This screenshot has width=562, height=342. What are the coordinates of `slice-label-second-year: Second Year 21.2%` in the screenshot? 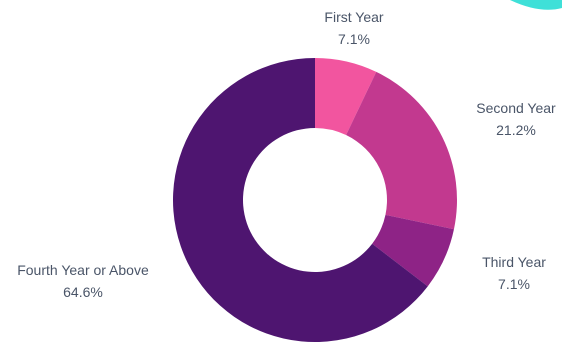 It's located at (516, 119).